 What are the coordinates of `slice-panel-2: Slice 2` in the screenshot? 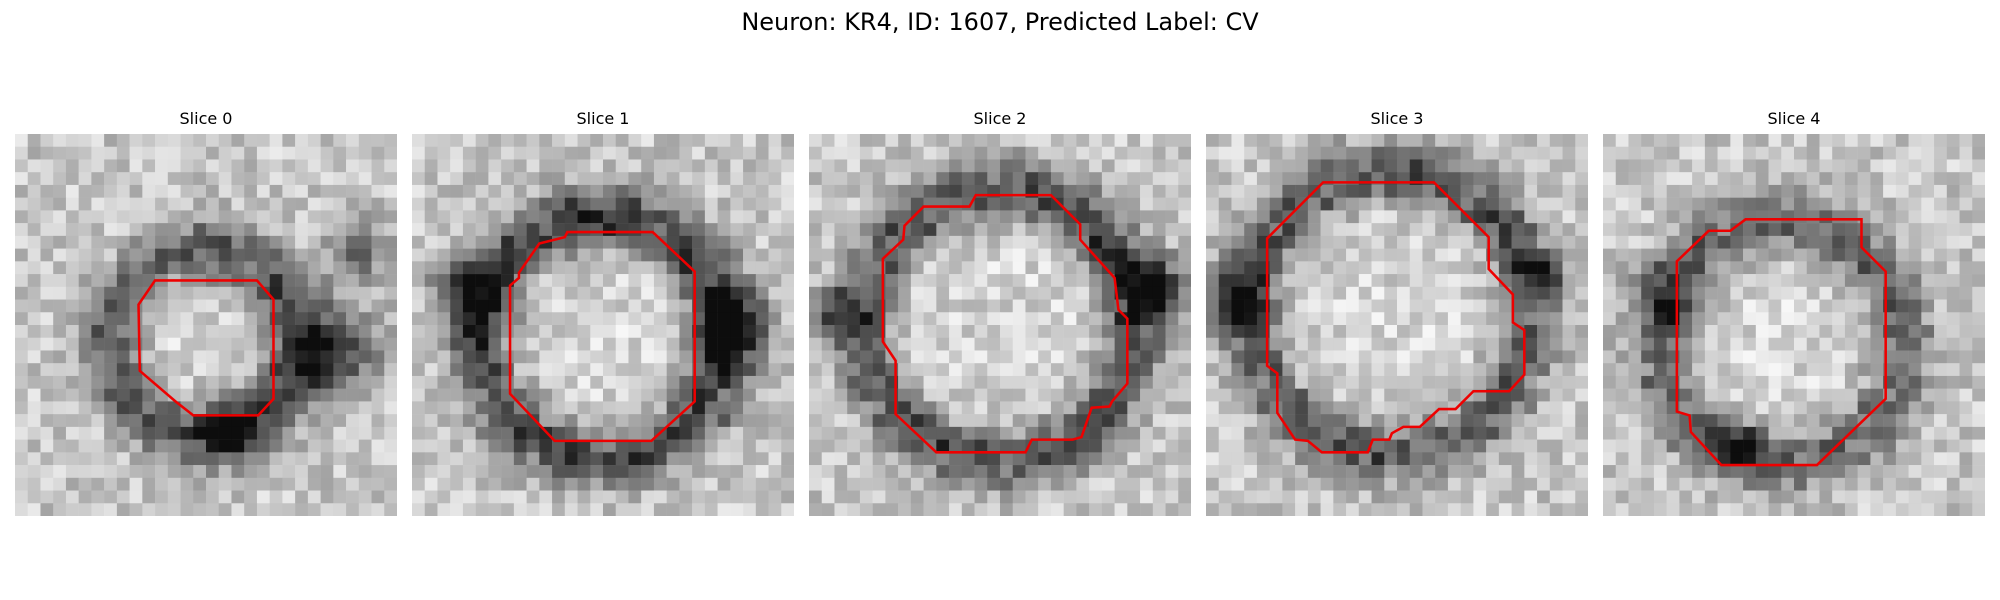 It's located at (1000, 311).